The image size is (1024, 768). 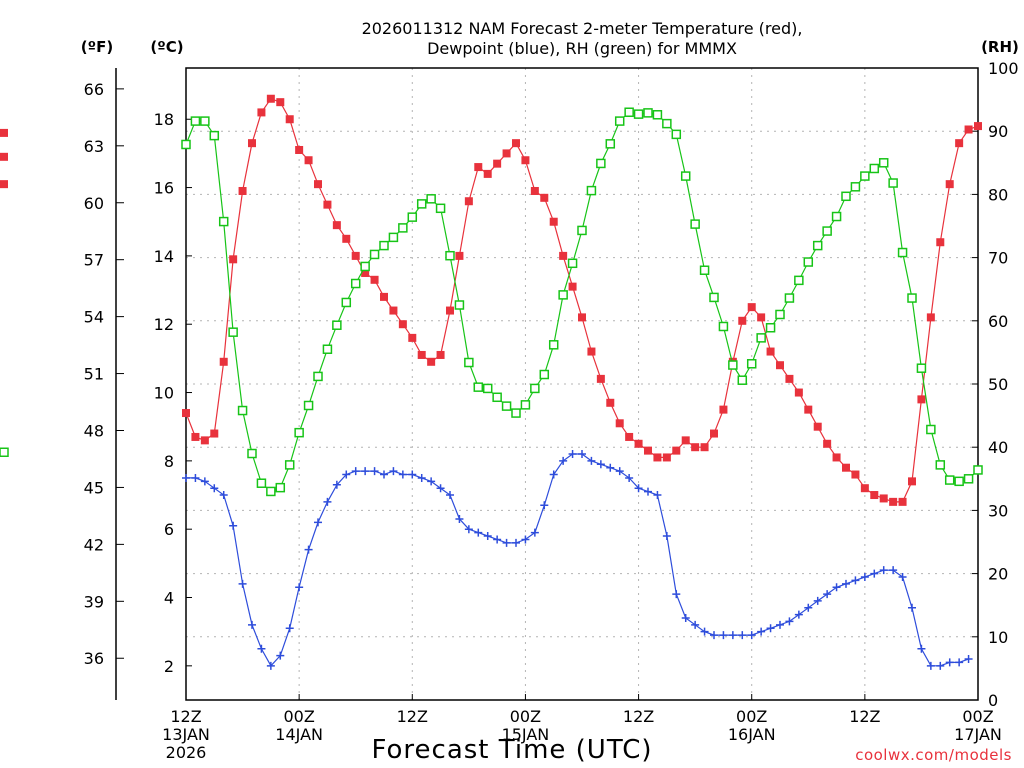 I want to click on fahrenheit-tick-label: 54, so click(x=94, y=317).